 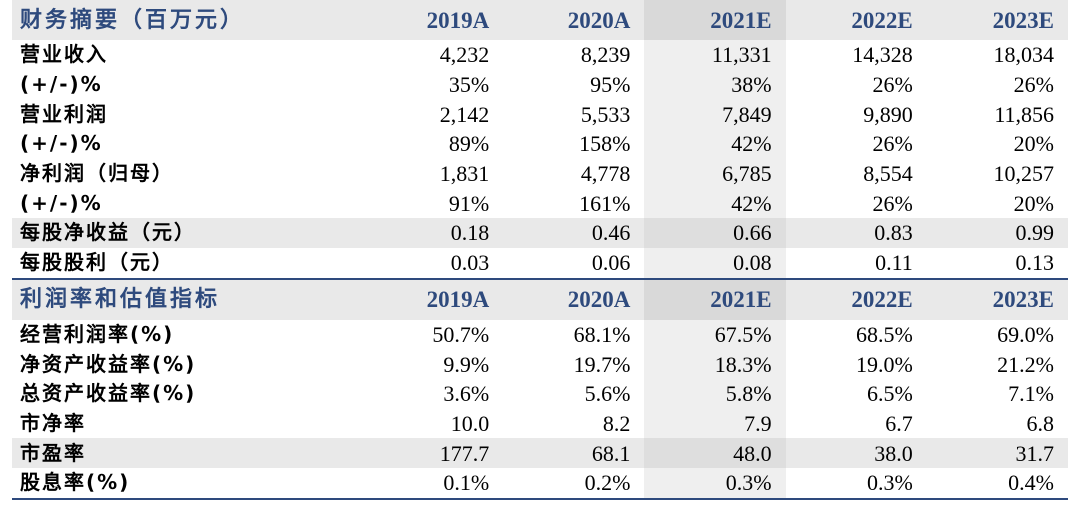 What do you see at coordinates (888, 174) in the screenshot?
I see `row-value: 8,554` at bounding box center [888, 174].